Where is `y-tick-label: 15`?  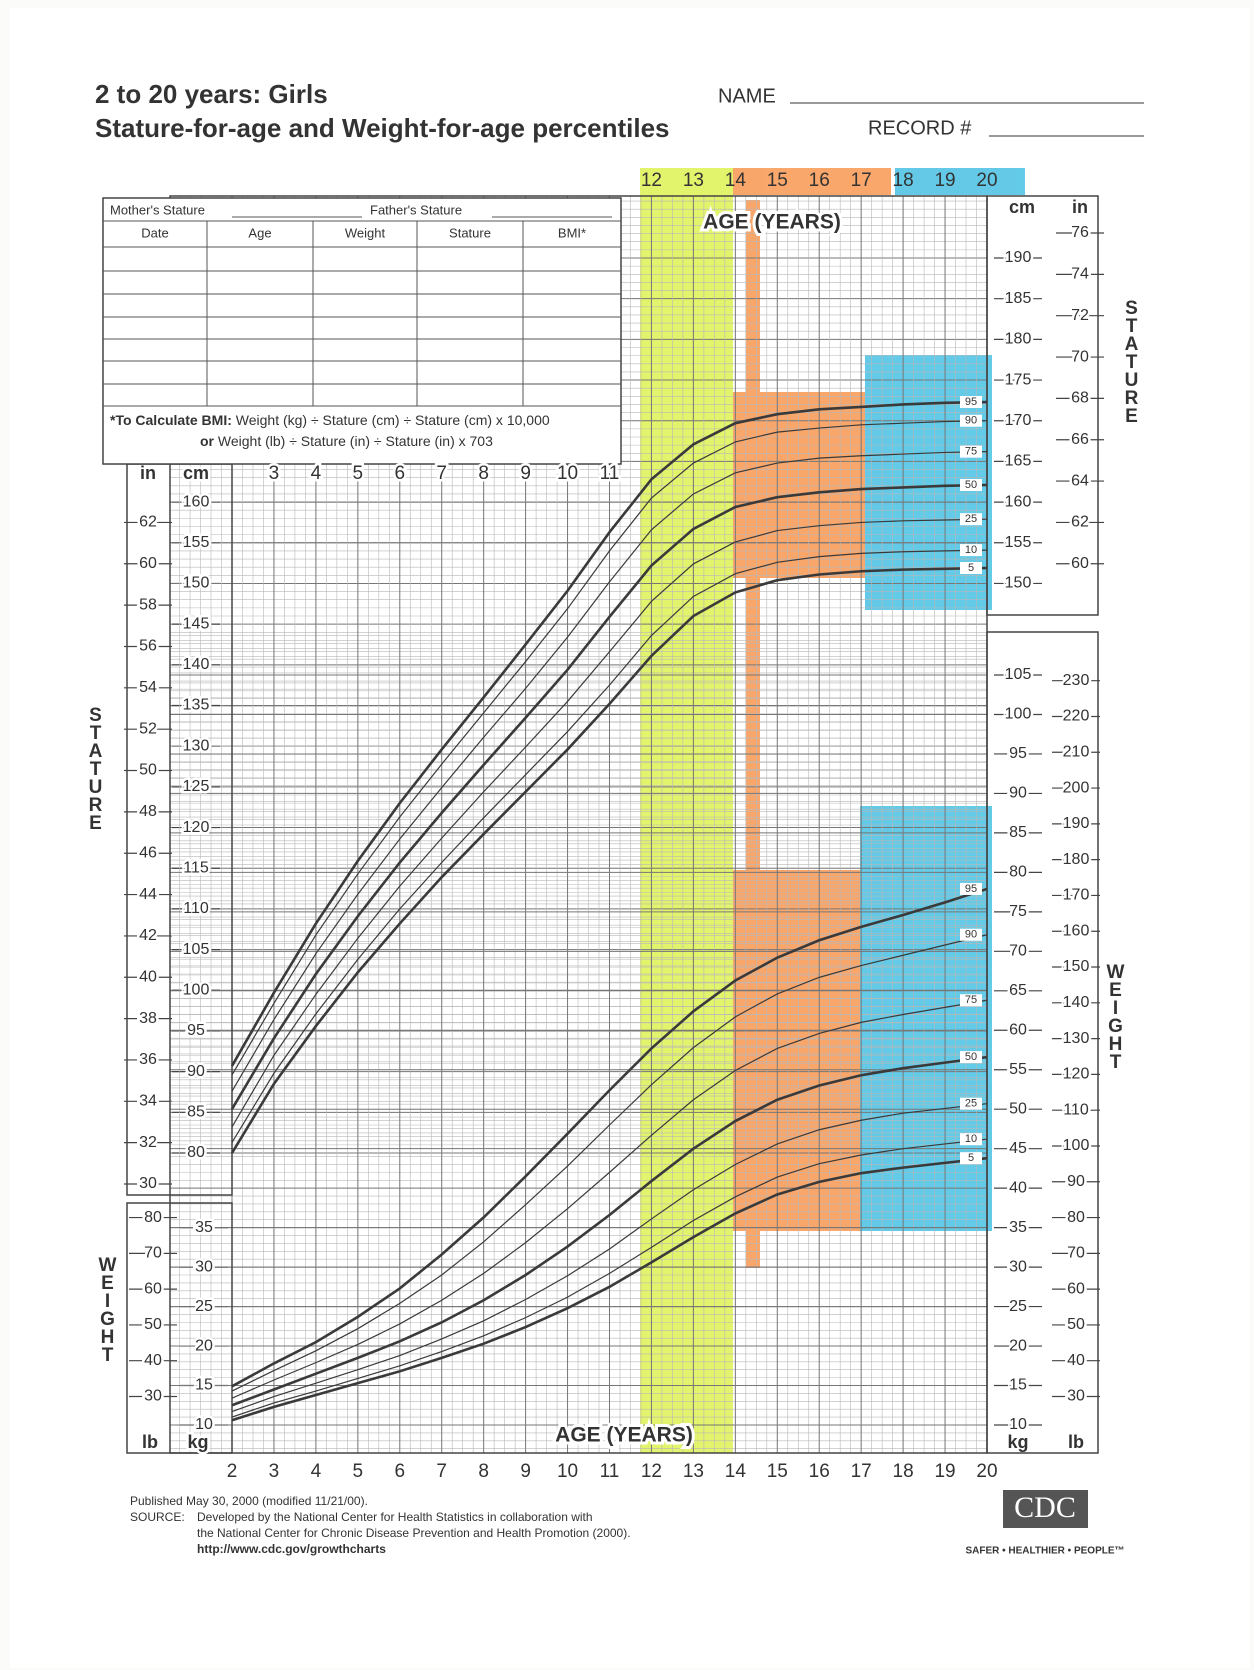 y-tick-label: 15 is located at coordinates (204, 1385).